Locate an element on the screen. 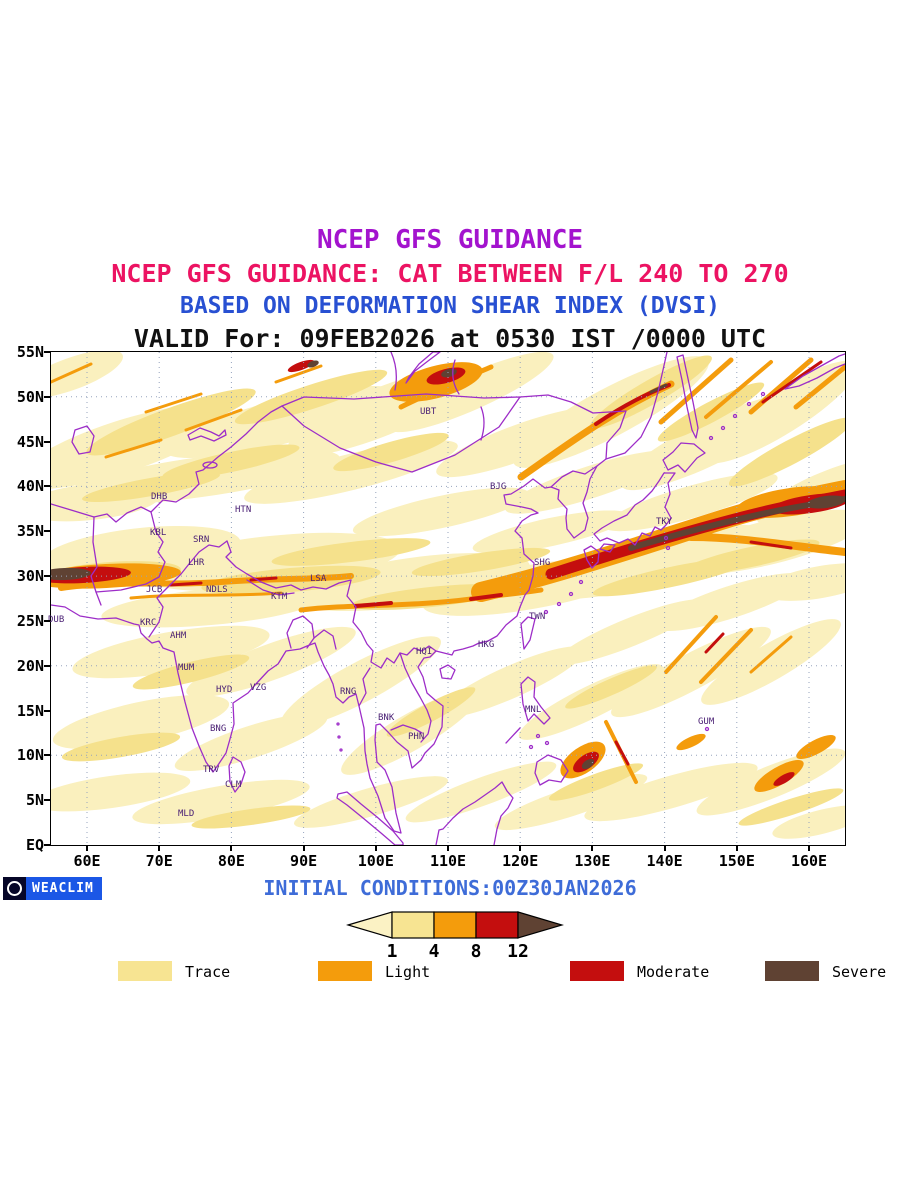 This screenshot has width=900, height=1200. x-tick-label: 60E is located at coordinates (87, 861).